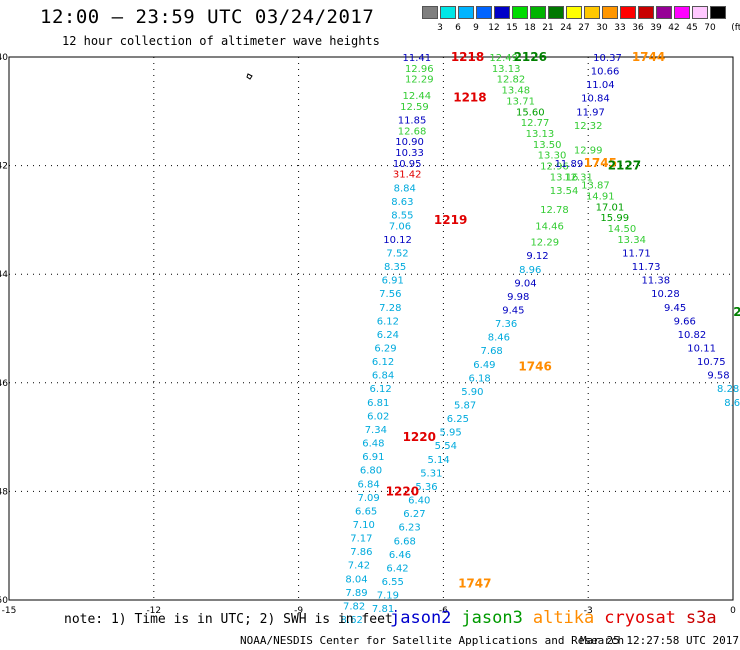 The height and width of the screenshot is (650, 740). I want to click on pass-time-label: 1218, so click(469, 98).